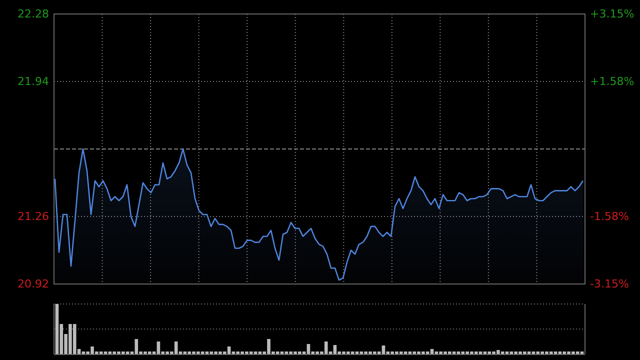  Describe the element at coordinates (609, 217) in the screenshot. I see `y2-tick-label: -1.58%` at that location.